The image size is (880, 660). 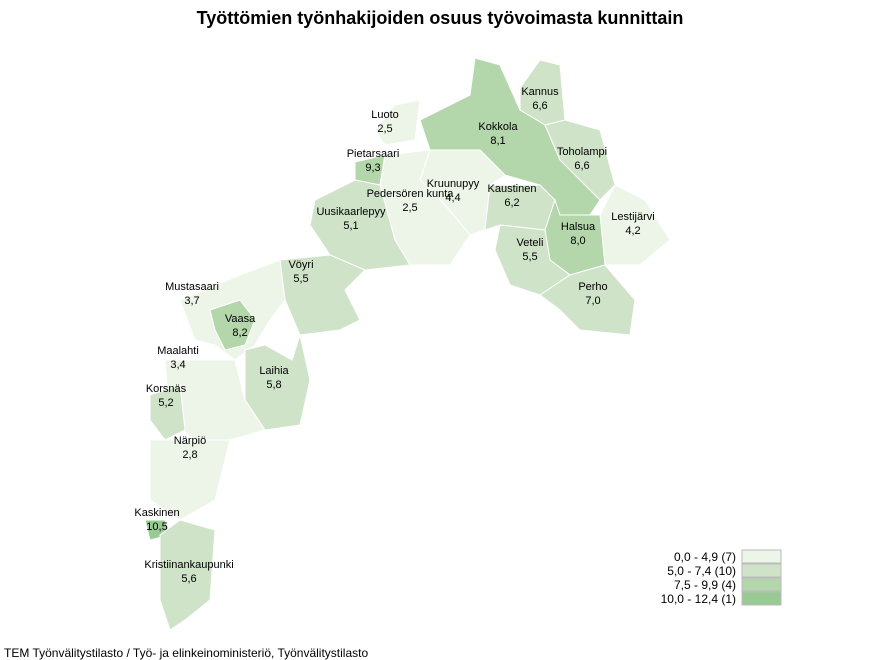 What do you see at coordinates (178, 351) in the screenshot?
I see `region-name: Maalahti` at bounding box center [178, 351].